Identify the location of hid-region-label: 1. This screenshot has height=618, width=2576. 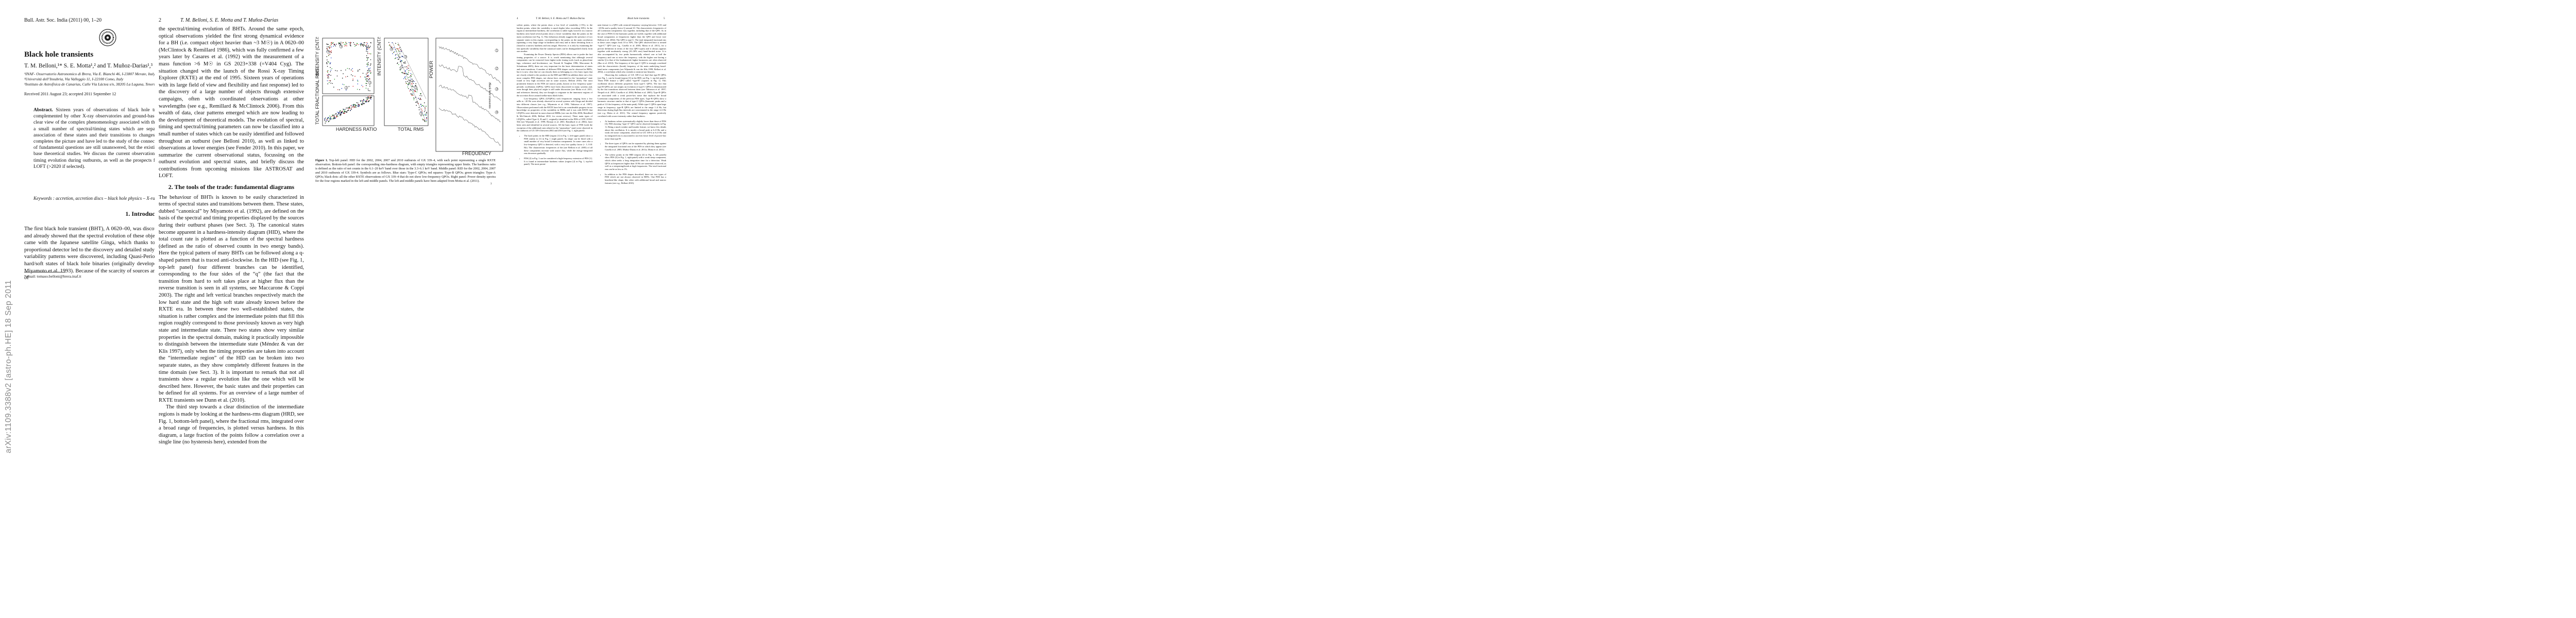
(370, 82).